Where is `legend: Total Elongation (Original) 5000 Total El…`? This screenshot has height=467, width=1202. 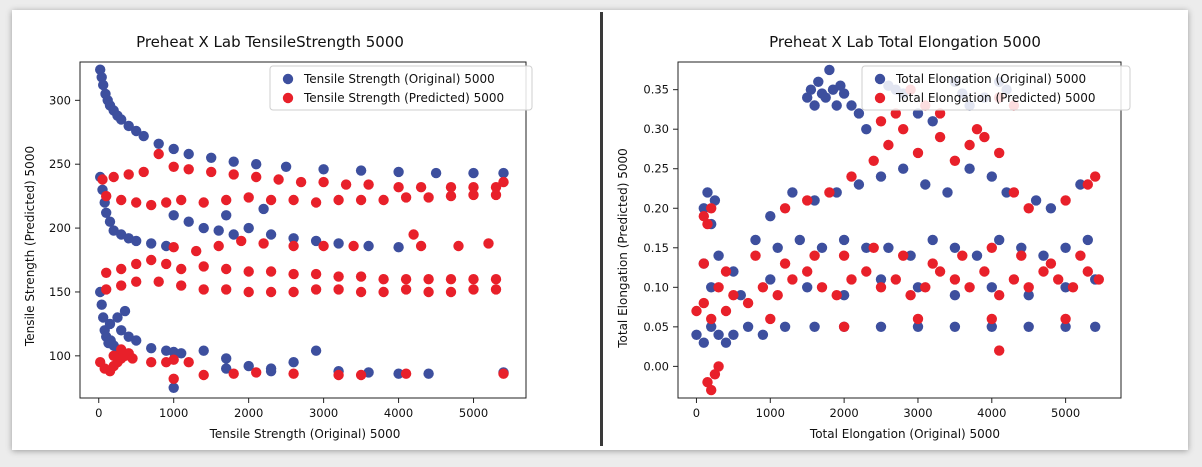
legend: Total Elongation (Original) 5000 Total El… is located at coordinates (996, 88).